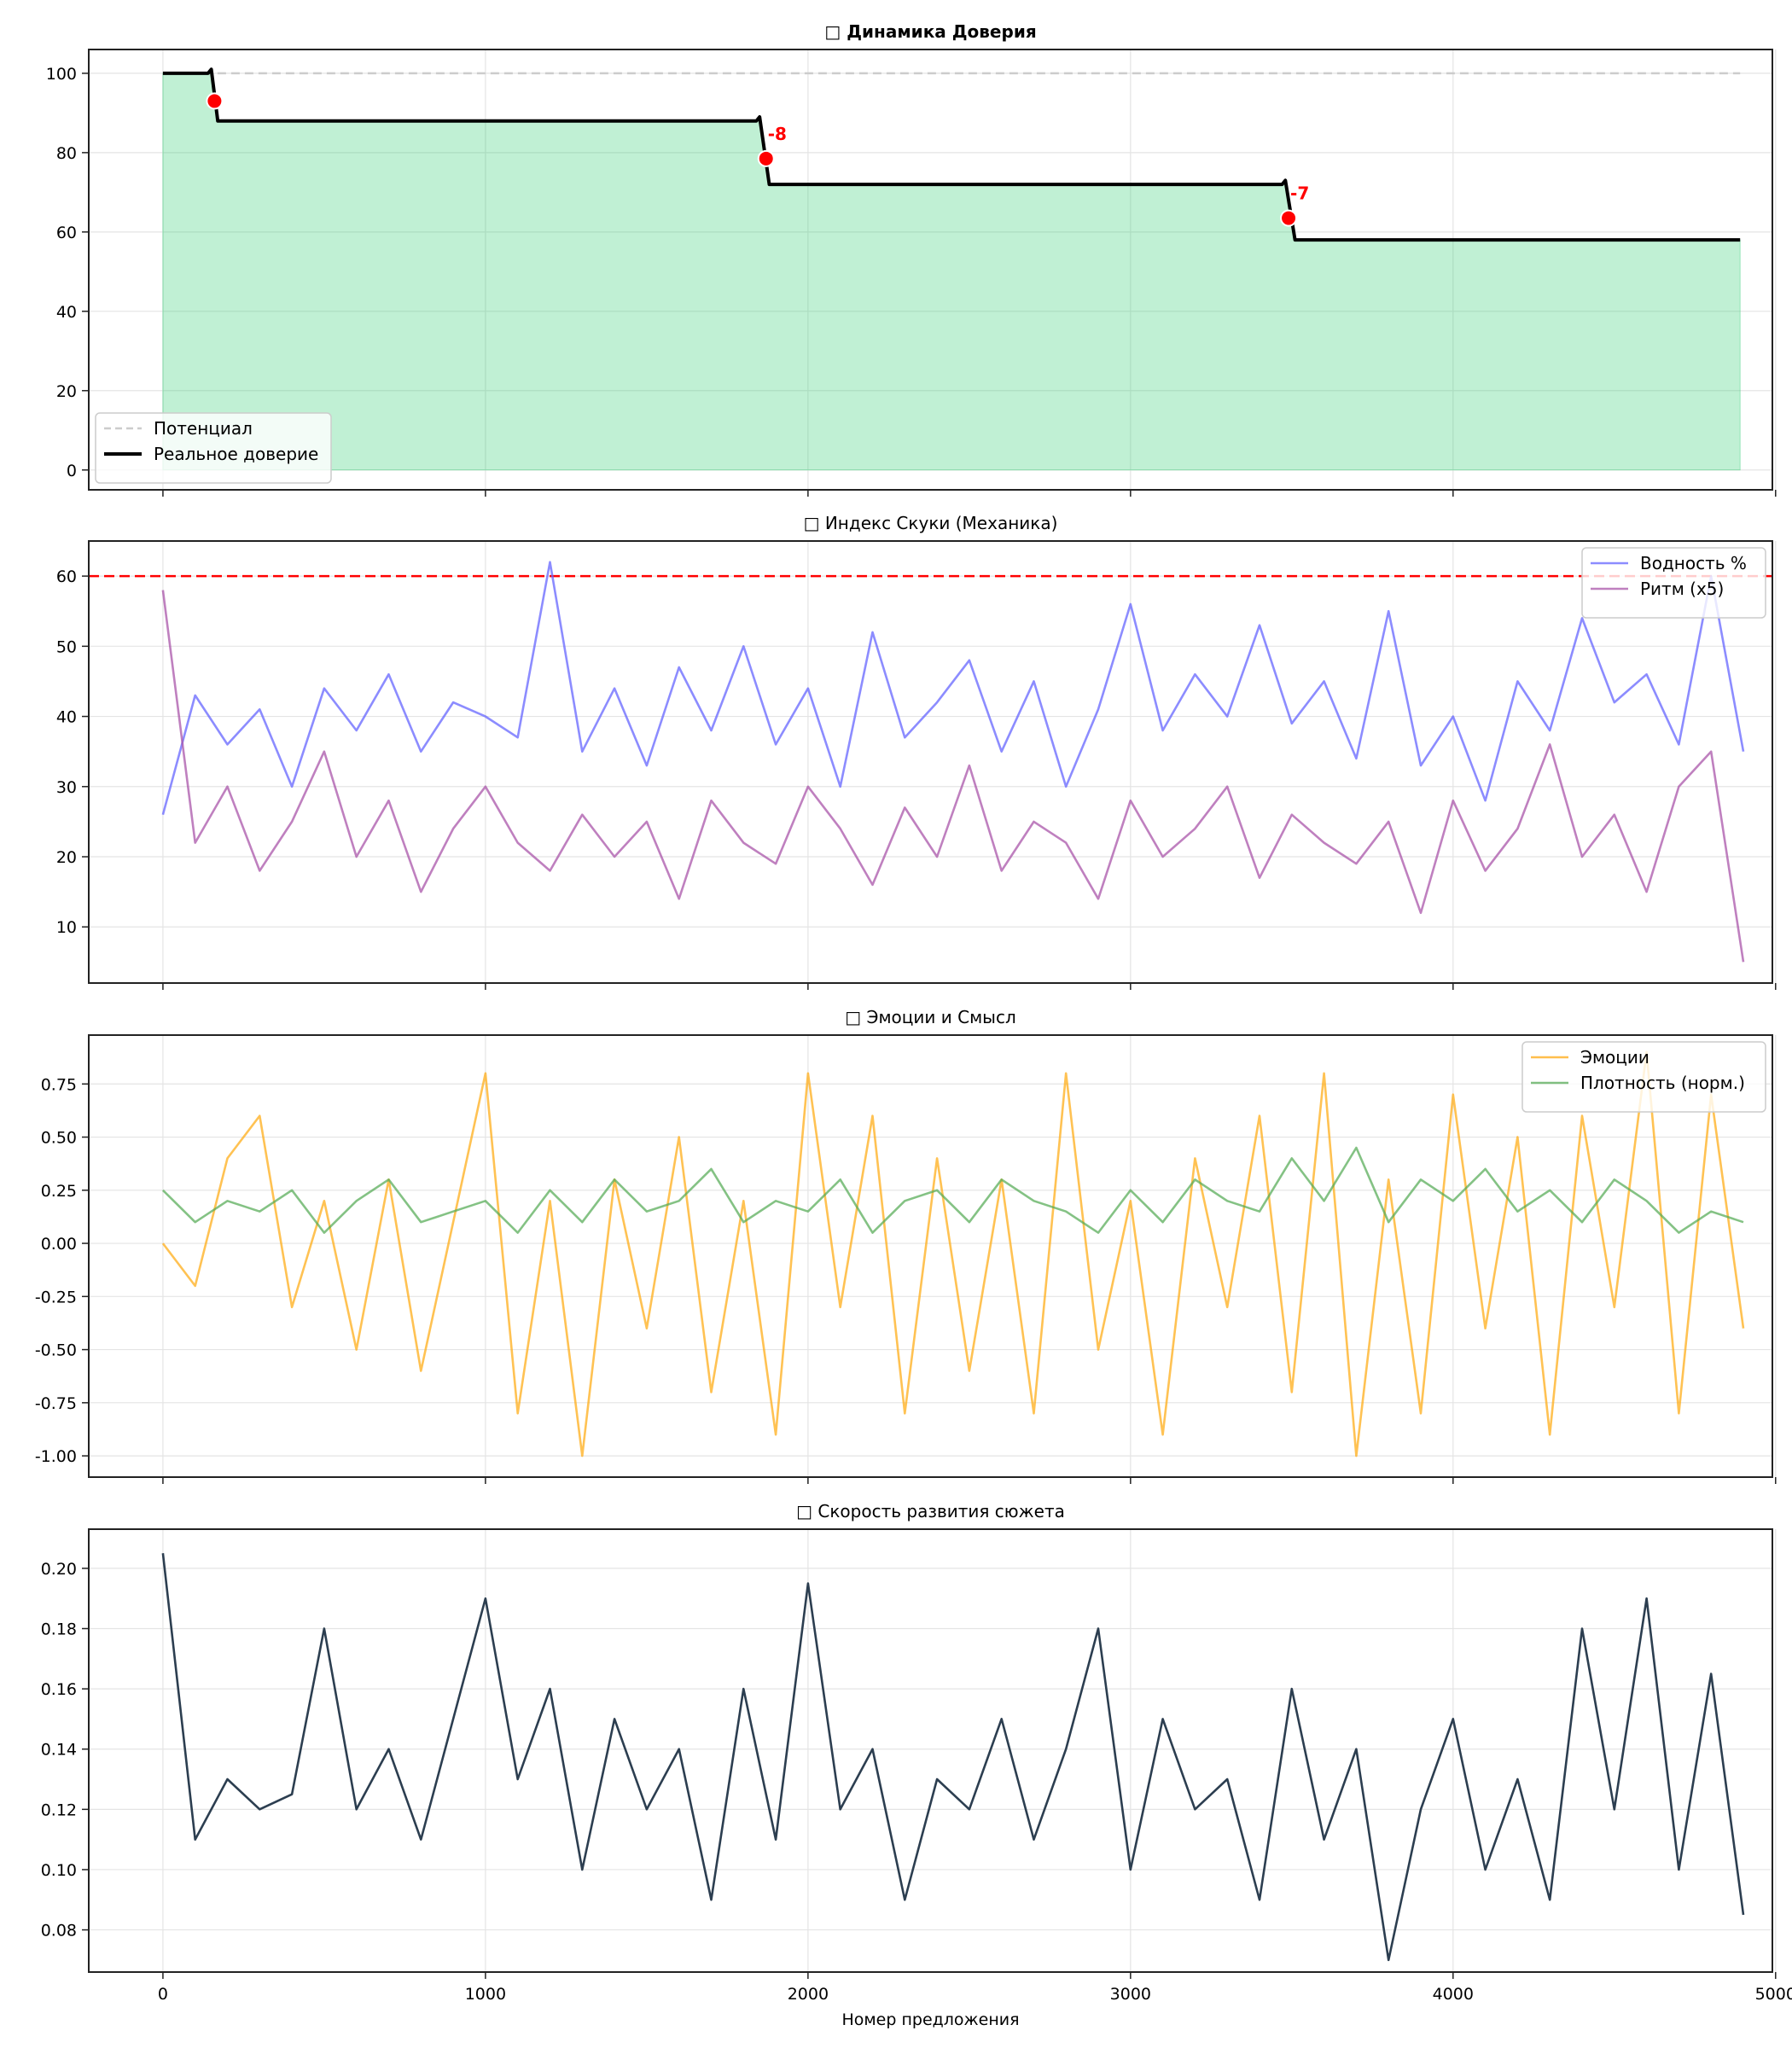 The height and width of the screenshot is (2048, 1792). I want to click on y-tick-label: 10, so click(66, 928).